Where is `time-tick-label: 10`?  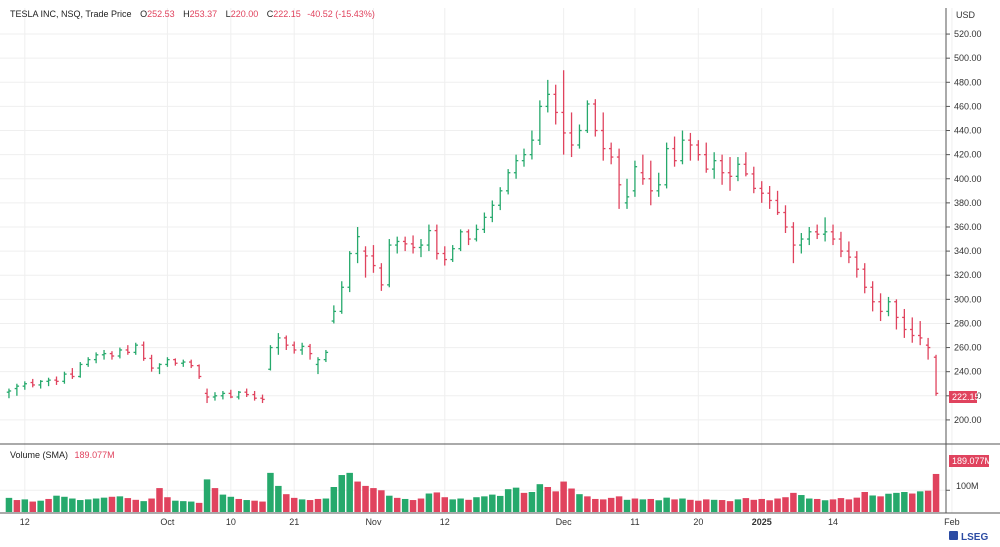
time-tick-label: 10 is located at coordinates (231, 522).